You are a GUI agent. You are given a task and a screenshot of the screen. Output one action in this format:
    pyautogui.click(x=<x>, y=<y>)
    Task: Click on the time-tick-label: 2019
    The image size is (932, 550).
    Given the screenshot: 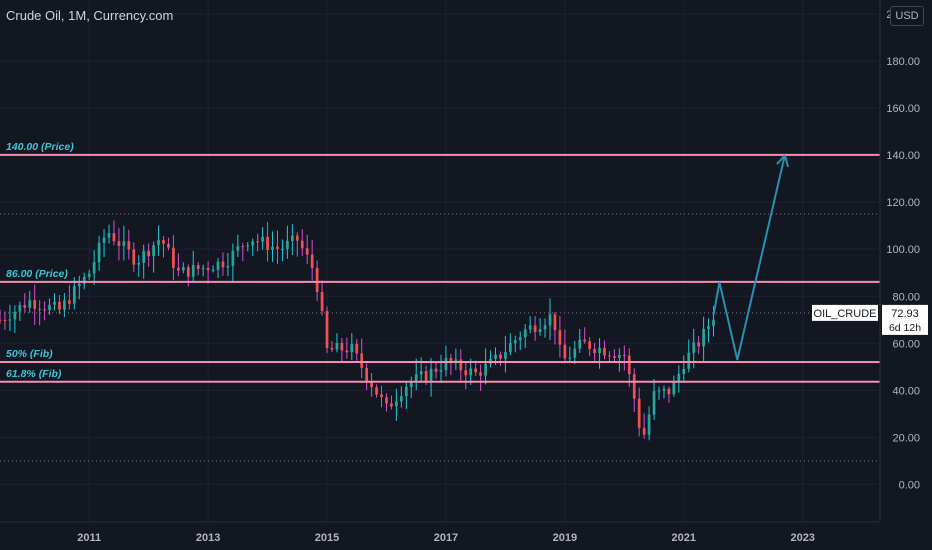 What is the action you would take?
    pyautogui.click(x=565, y=538)
    